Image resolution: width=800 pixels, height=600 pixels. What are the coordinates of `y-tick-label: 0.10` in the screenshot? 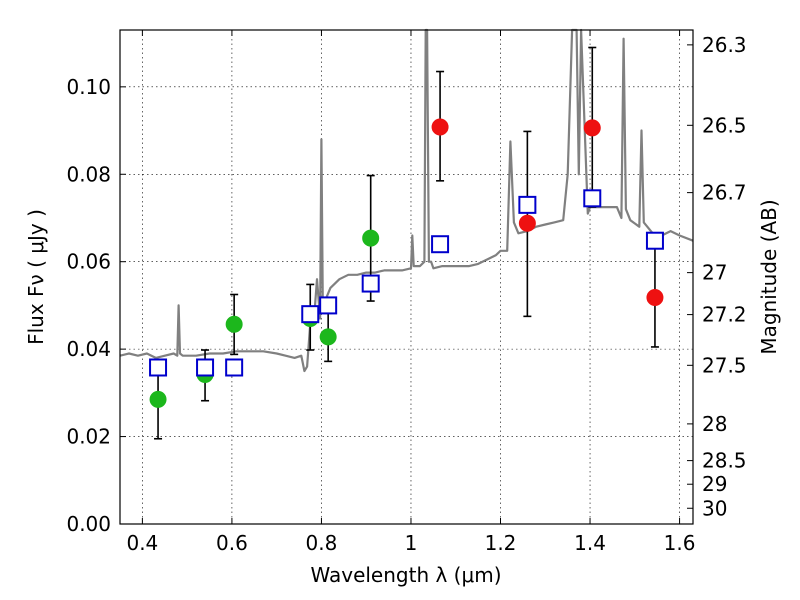 It's located at (88, 87).